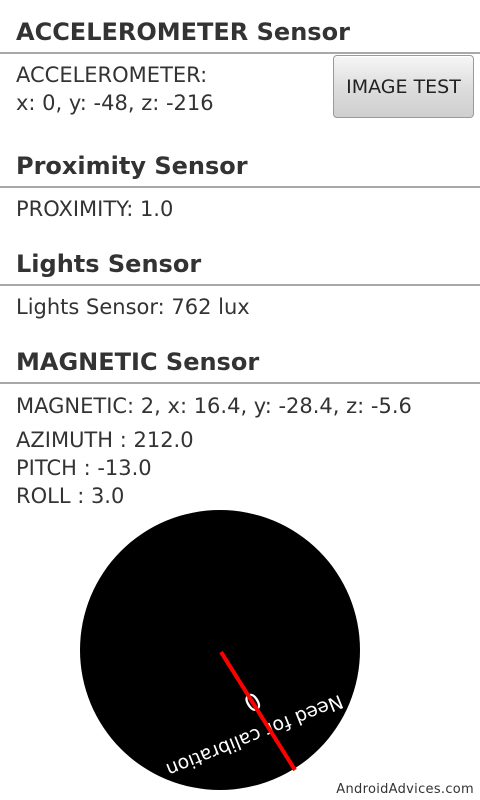 The width and height of the screenshot is (480, 800). What do you see at coordinates (70, 496) in the screenshot?
I see `roll-reading: ROLL : 3.0` at bounding box center [70, 496].